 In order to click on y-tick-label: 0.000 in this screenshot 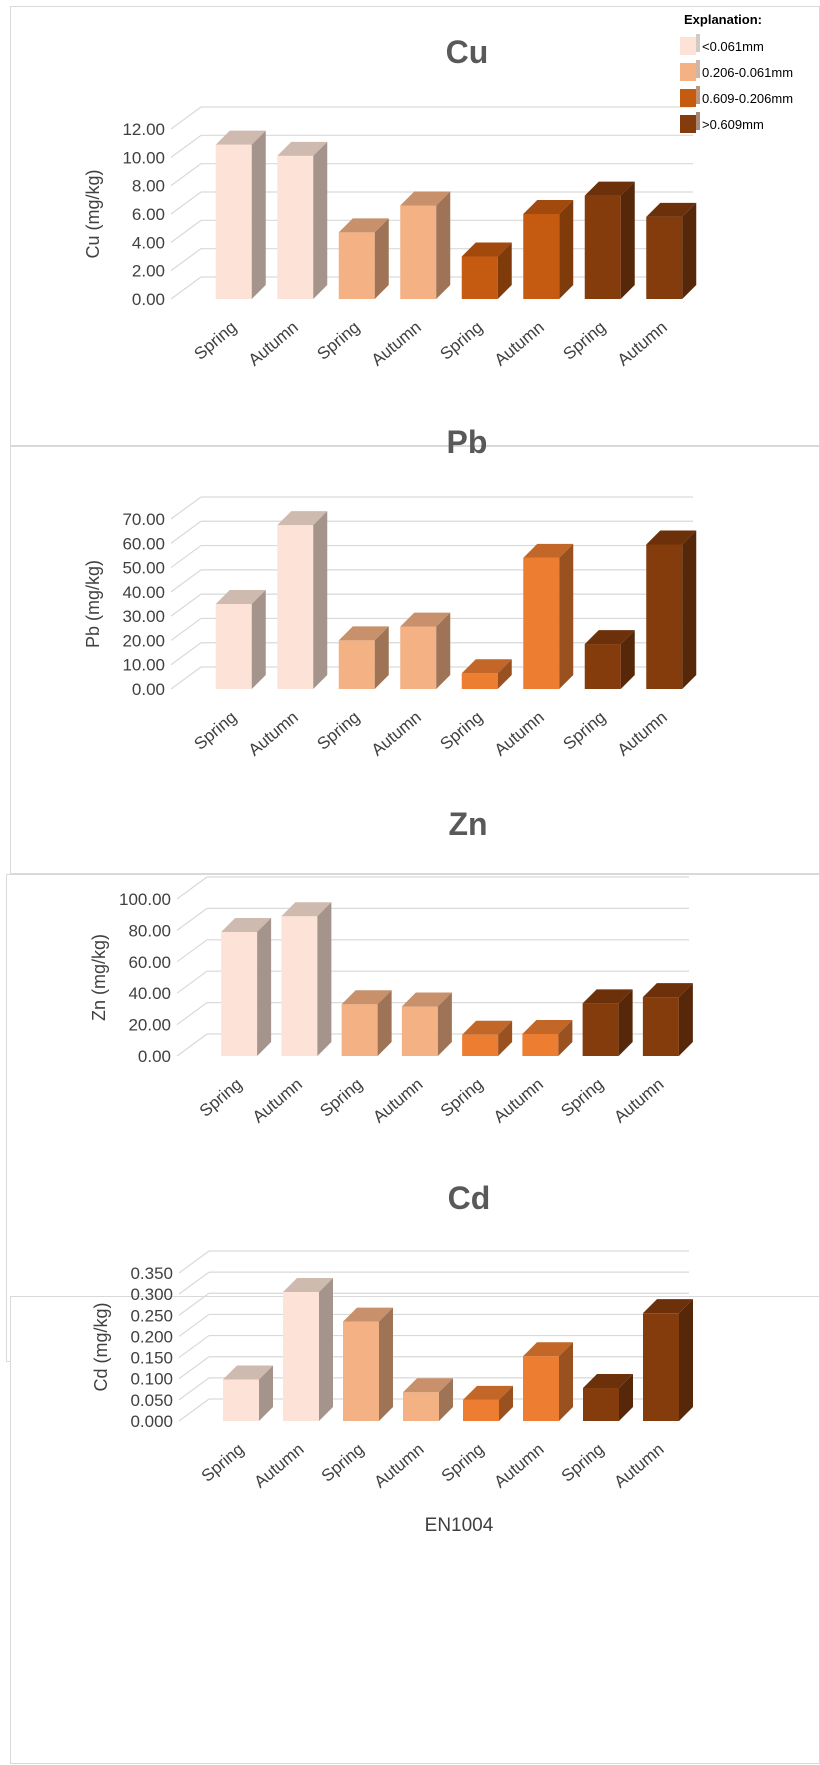, I will do `click(151, 1421)`.